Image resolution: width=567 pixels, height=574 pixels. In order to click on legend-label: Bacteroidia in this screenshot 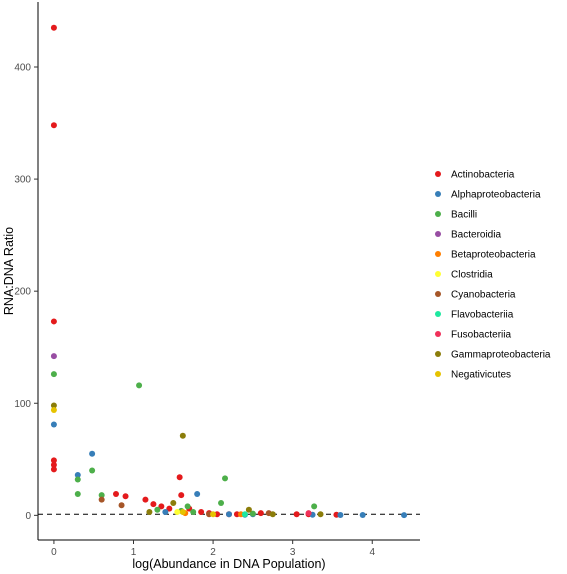, I will do `click(476, 235)`.